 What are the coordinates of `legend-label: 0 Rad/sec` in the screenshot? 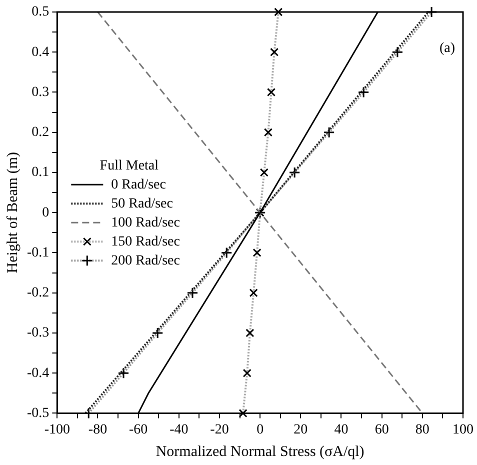 It's located at (138, 184).